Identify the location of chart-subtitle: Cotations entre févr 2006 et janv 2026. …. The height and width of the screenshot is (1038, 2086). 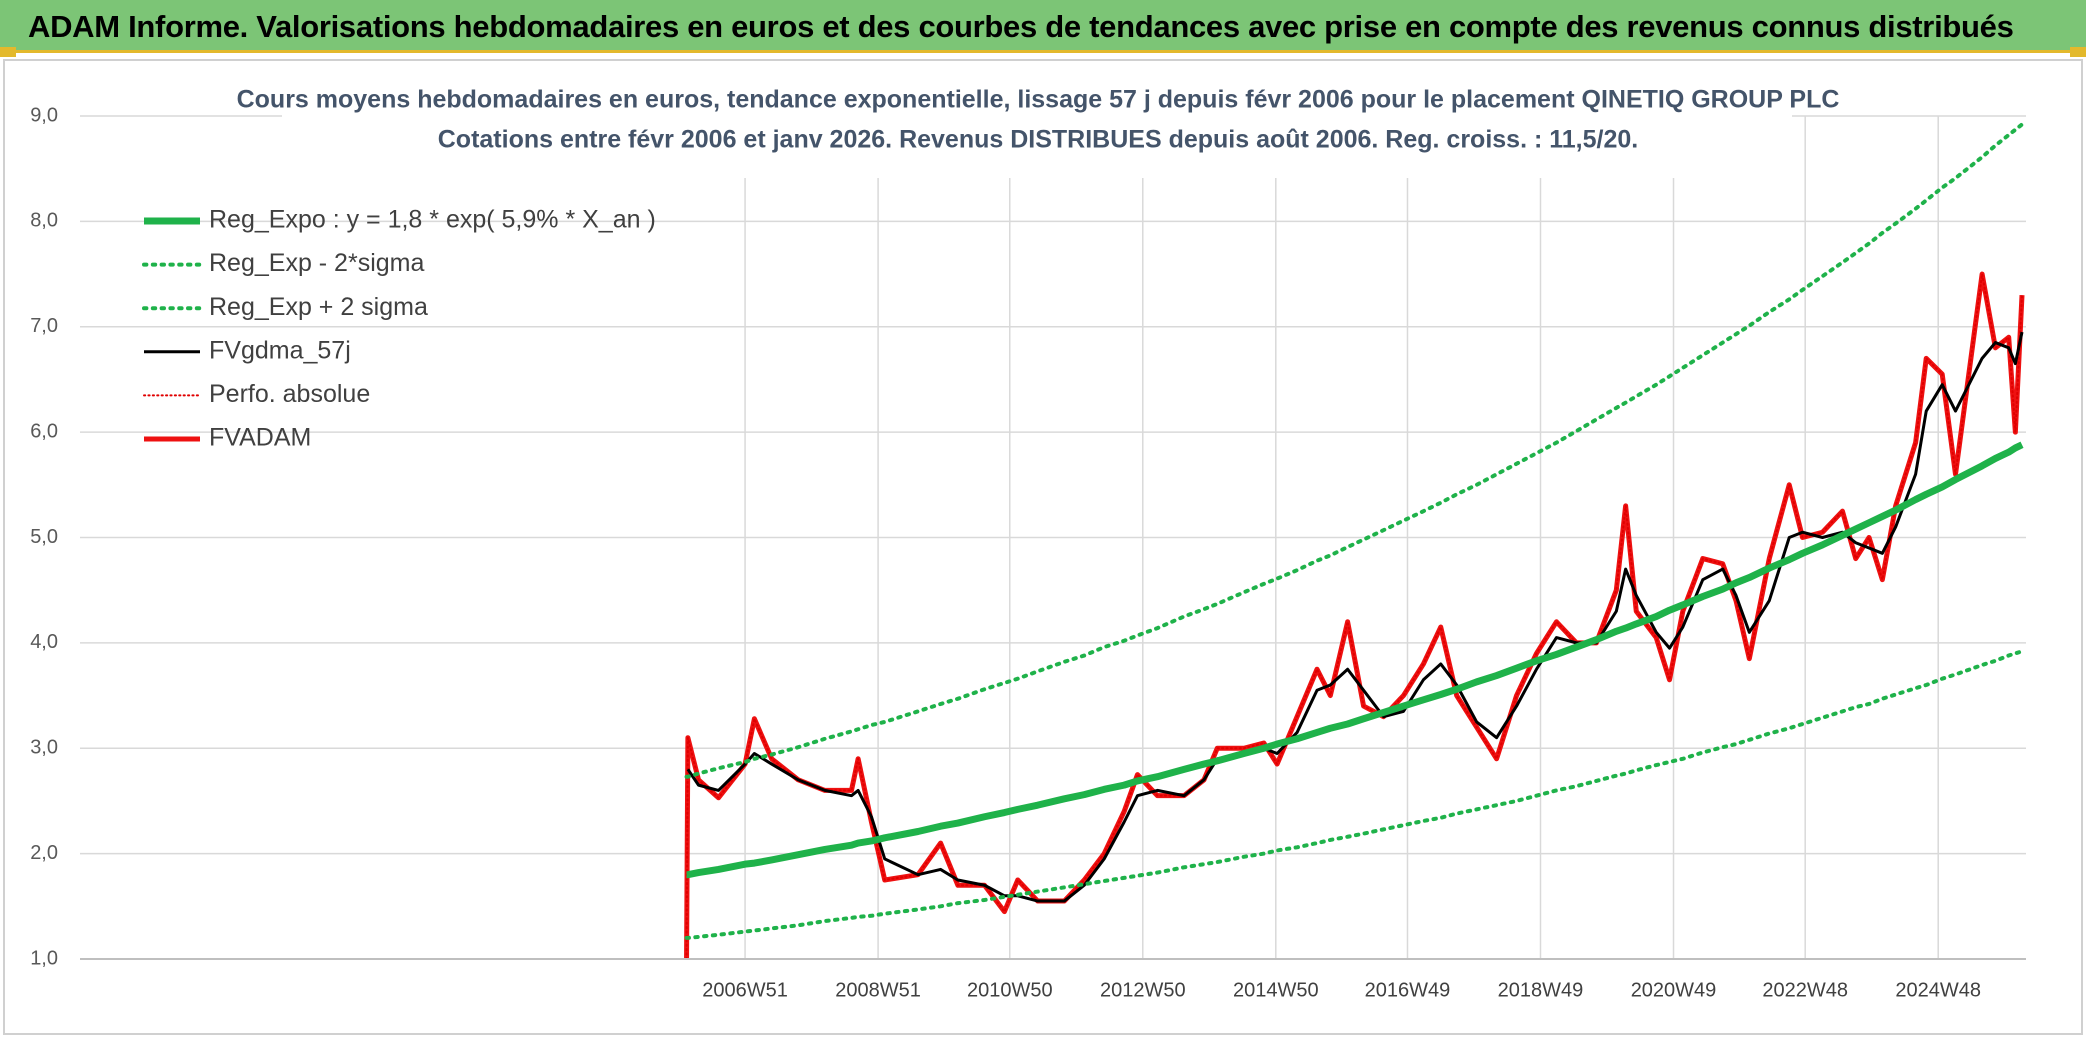
(1038, 140).